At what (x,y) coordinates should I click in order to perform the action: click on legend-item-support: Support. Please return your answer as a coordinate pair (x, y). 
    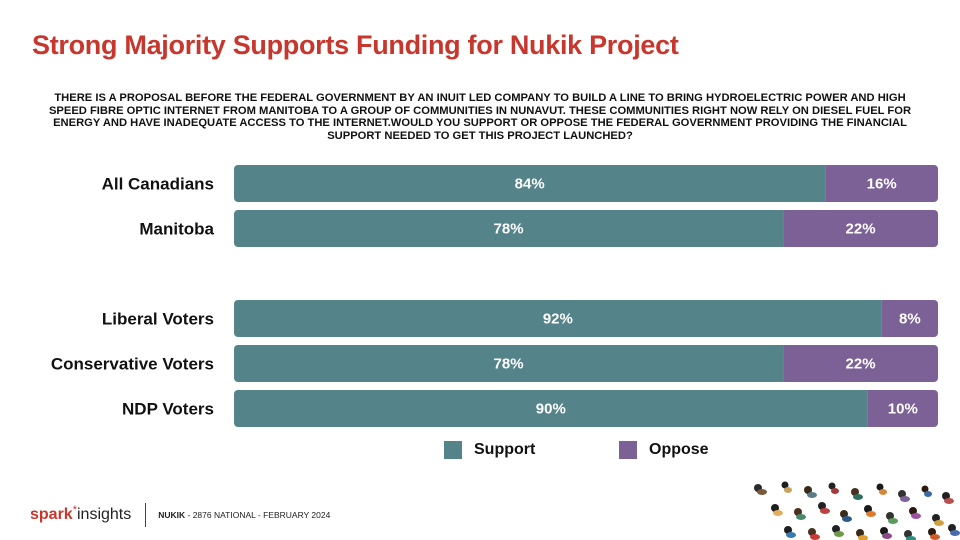
    Looking at the image, I should click on (489, 450).